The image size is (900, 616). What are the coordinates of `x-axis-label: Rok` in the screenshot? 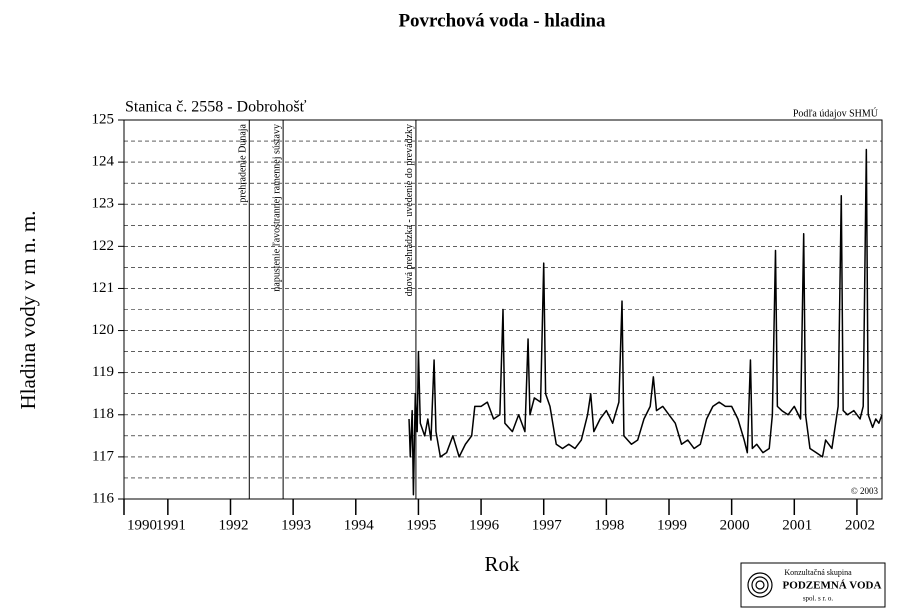 It's located at (502, 564).